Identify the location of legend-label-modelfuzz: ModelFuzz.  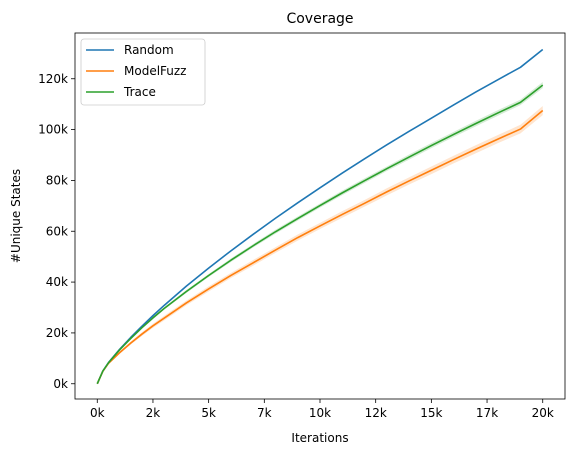
(155, 71).